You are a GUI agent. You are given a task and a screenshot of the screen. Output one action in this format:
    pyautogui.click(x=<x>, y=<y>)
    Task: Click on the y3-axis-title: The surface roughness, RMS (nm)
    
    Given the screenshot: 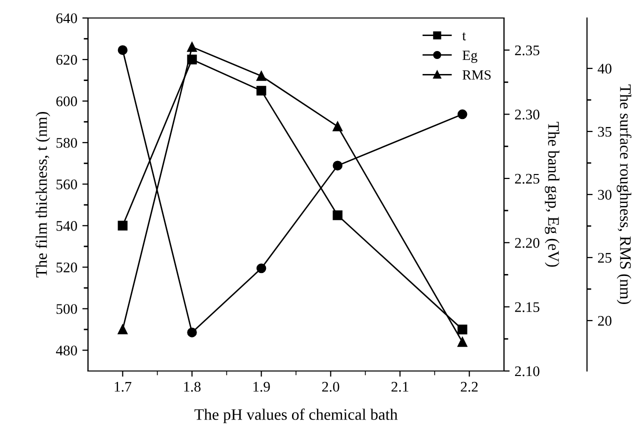 What is the action you would take?
    pyautogui.click(x=624, y=194)
    